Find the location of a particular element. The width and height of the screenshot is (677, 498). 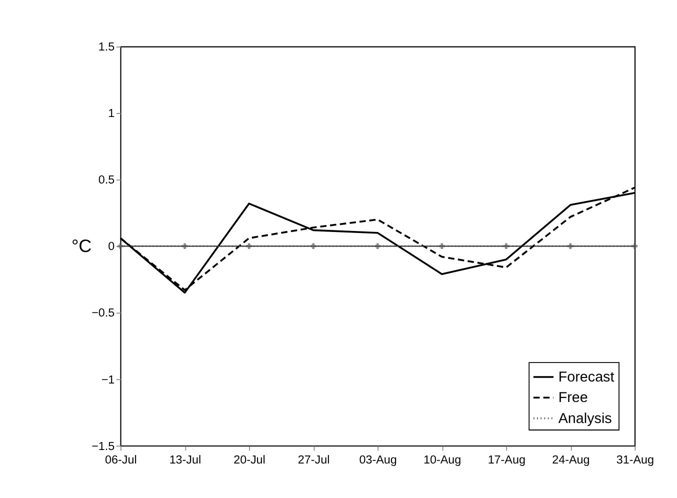

y-tick-label: 0 is located at coordinates (112, 247).